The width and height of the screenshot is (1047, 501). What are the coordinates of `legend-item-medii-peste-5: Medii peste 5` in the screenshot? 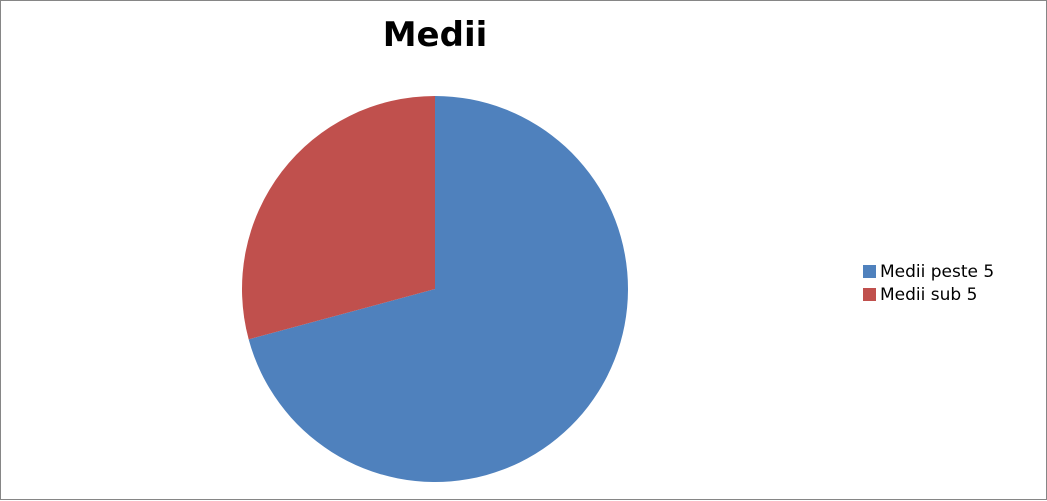 It's located at (928, 271).